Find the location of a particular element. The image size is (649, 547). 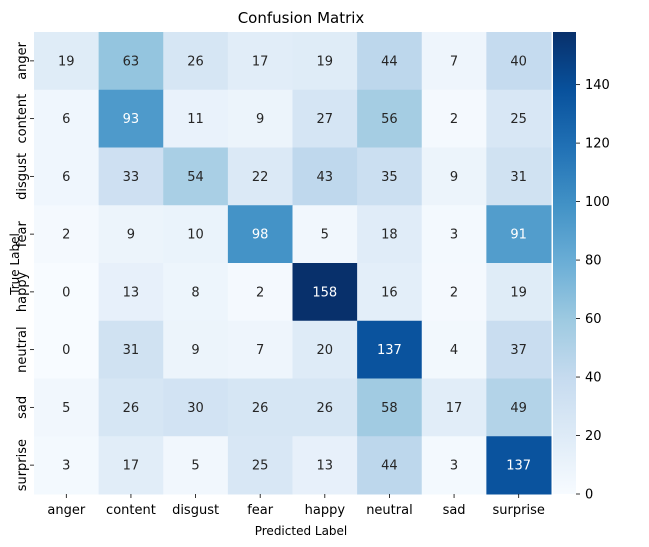

cell-value-label: 25 is located at coordinates (260, 466).